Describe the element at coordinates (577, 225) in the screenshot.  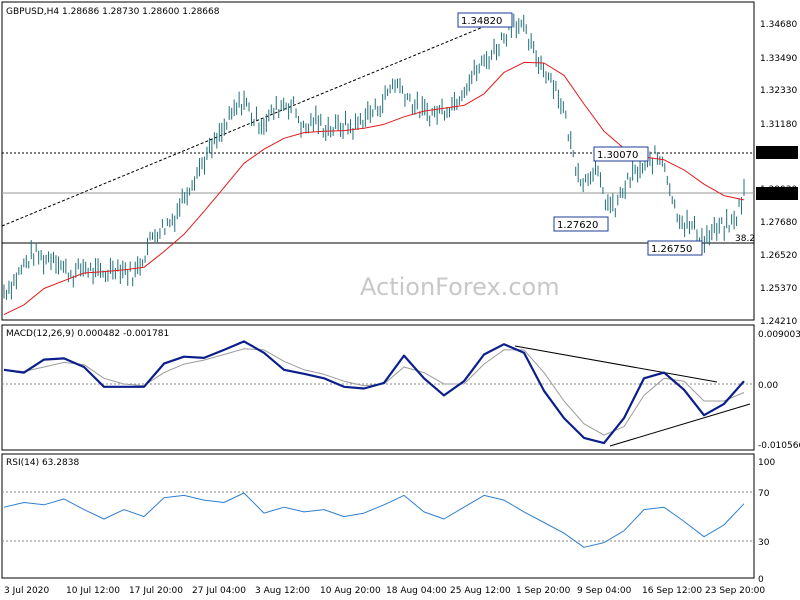
I see `svg-text: 1.27620` at that location.